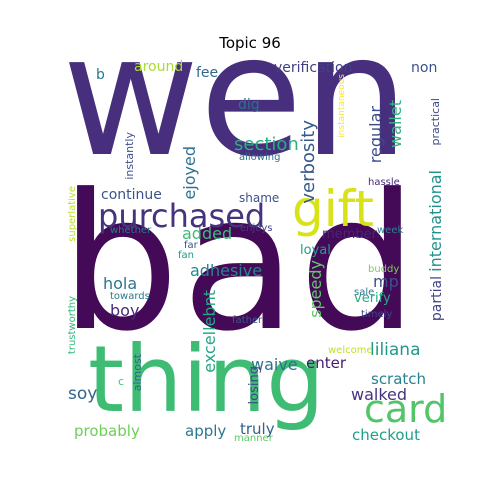  What do you see at coordinates (159, 67) in the screenshot?
I see `word-around: around` at bounding box center [159, 67].